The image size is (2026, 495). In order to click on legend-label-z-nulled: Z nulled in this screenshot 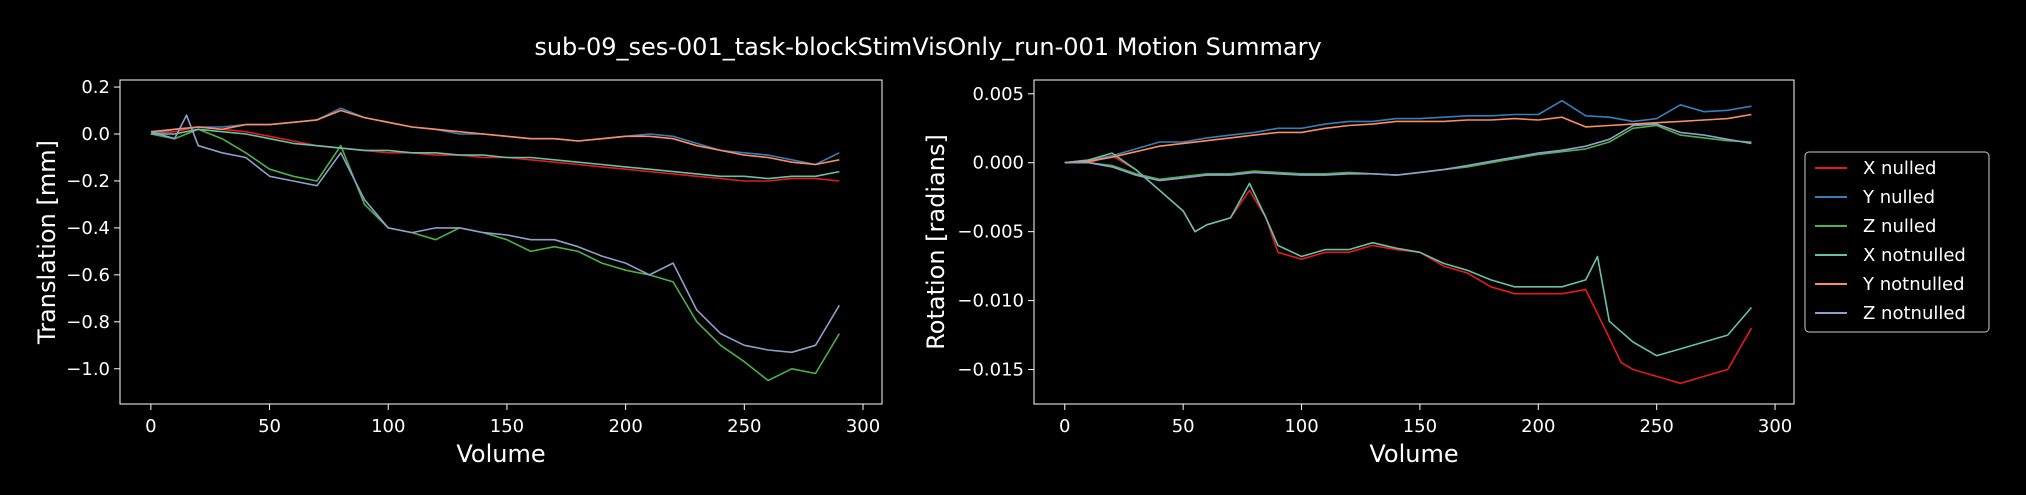, I will do `click(1899, 226)`.